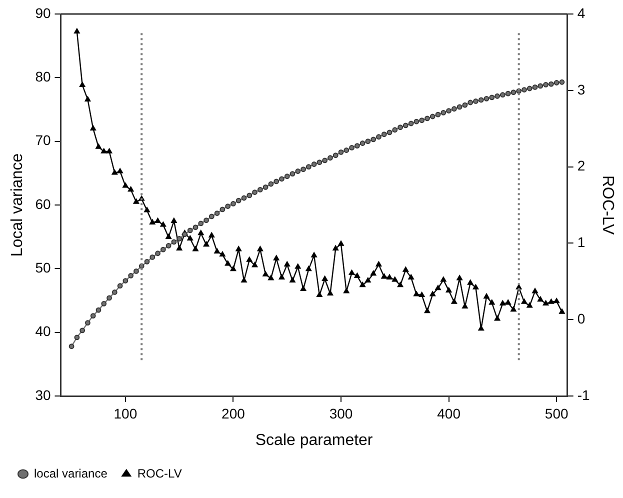 This screenshot has height=498, width=623. What do you see at coordinates (126, 413) in the screenshot?
I see `x-tick-label: 100` at bounding box center [126, 413].